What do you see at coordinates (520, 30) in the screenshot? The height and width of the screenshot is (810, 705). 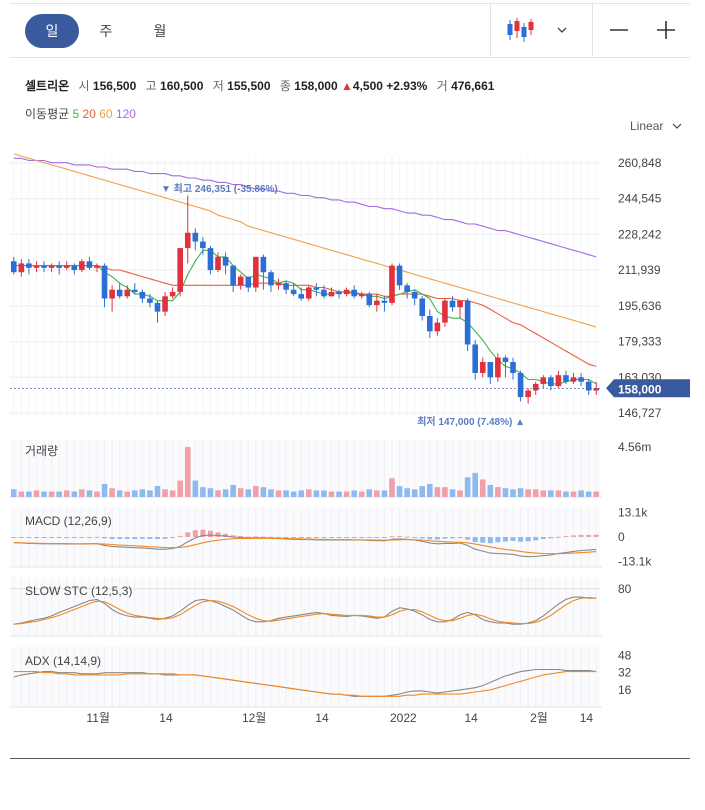 I see `chart-type-button` at bounding box center [520, 30].